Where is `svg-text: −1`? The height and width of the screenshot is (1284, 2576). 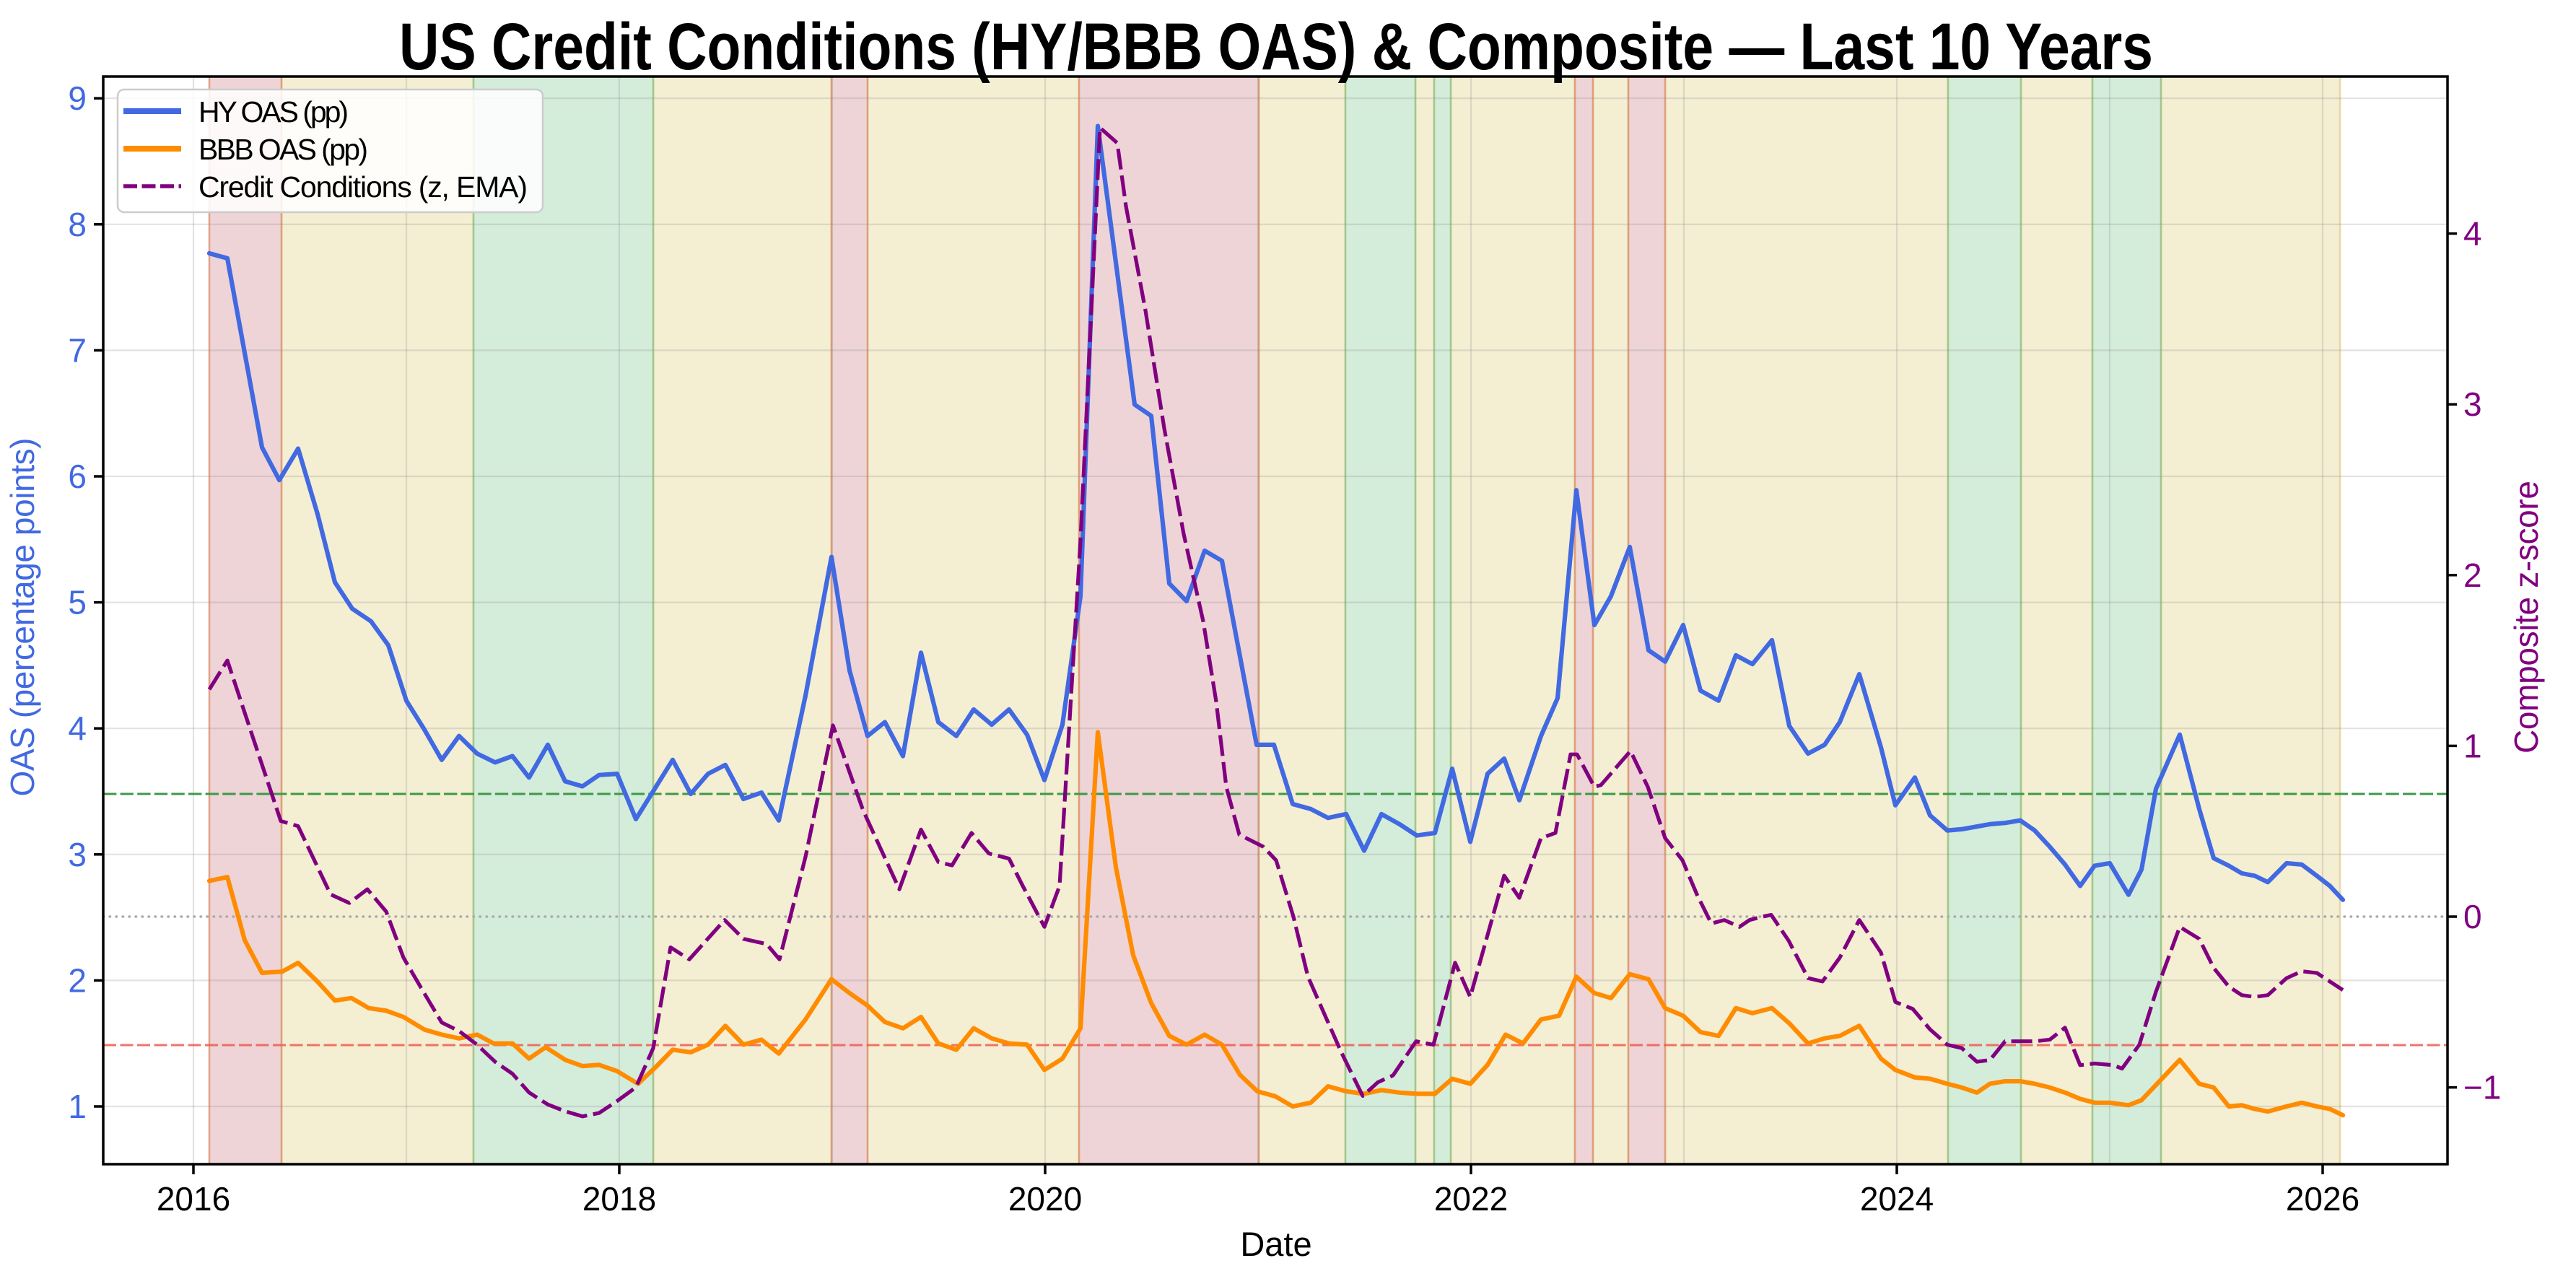 svg-text: −1 is located at coordinates (2482, 1087).